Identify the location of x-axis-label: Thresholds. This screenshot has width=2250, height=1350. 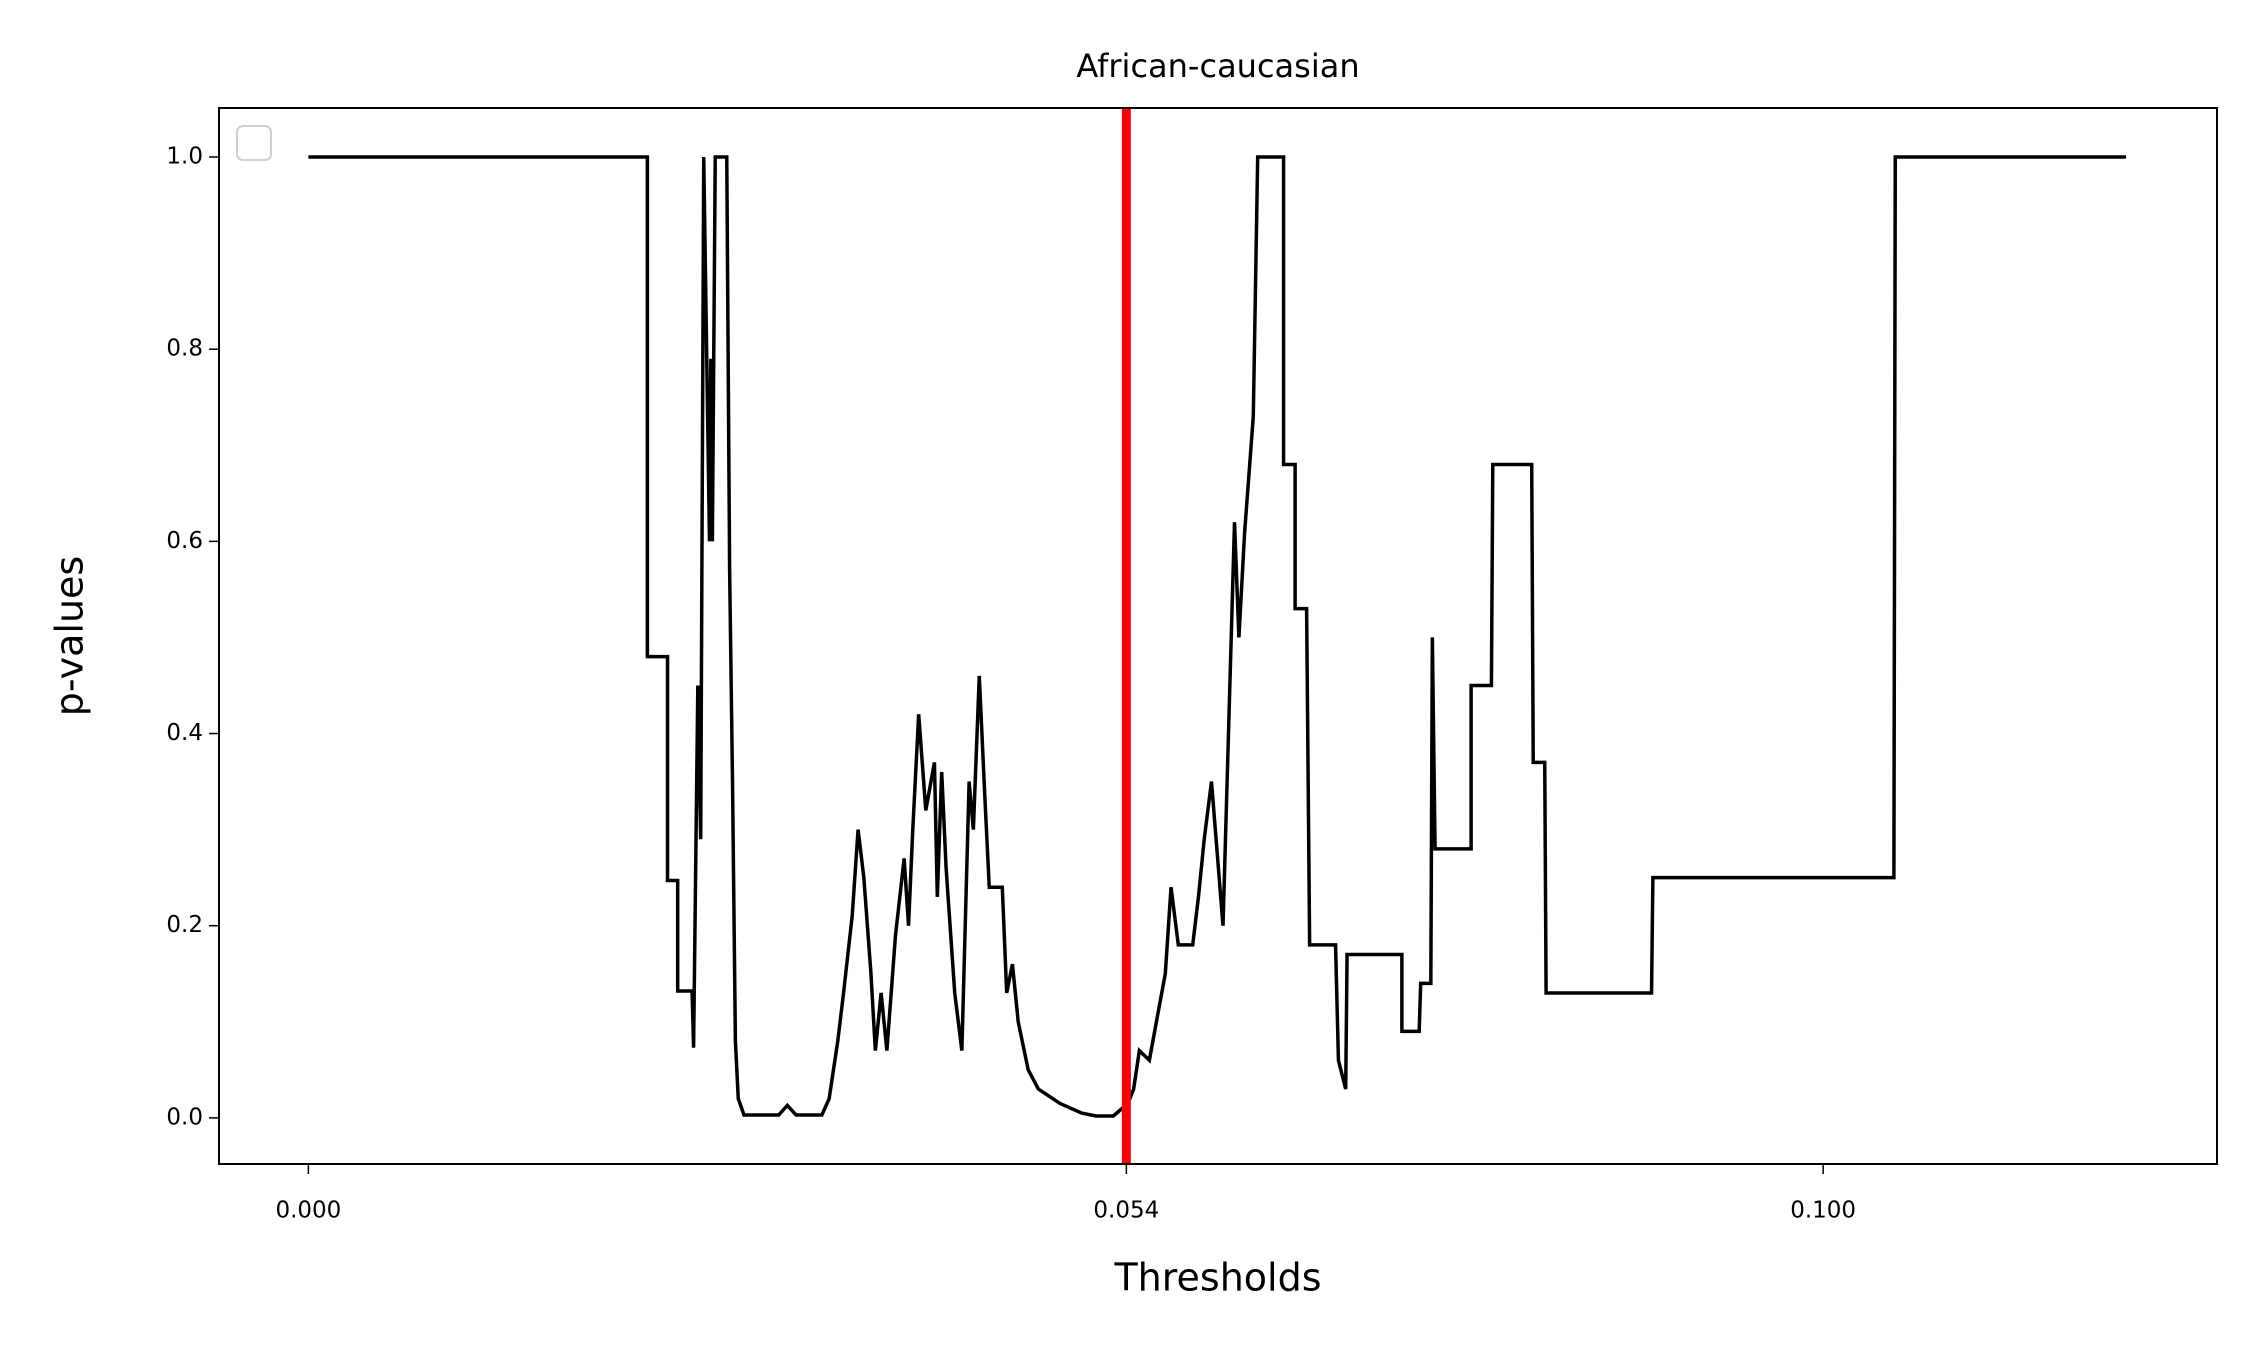
(1217, 1278).